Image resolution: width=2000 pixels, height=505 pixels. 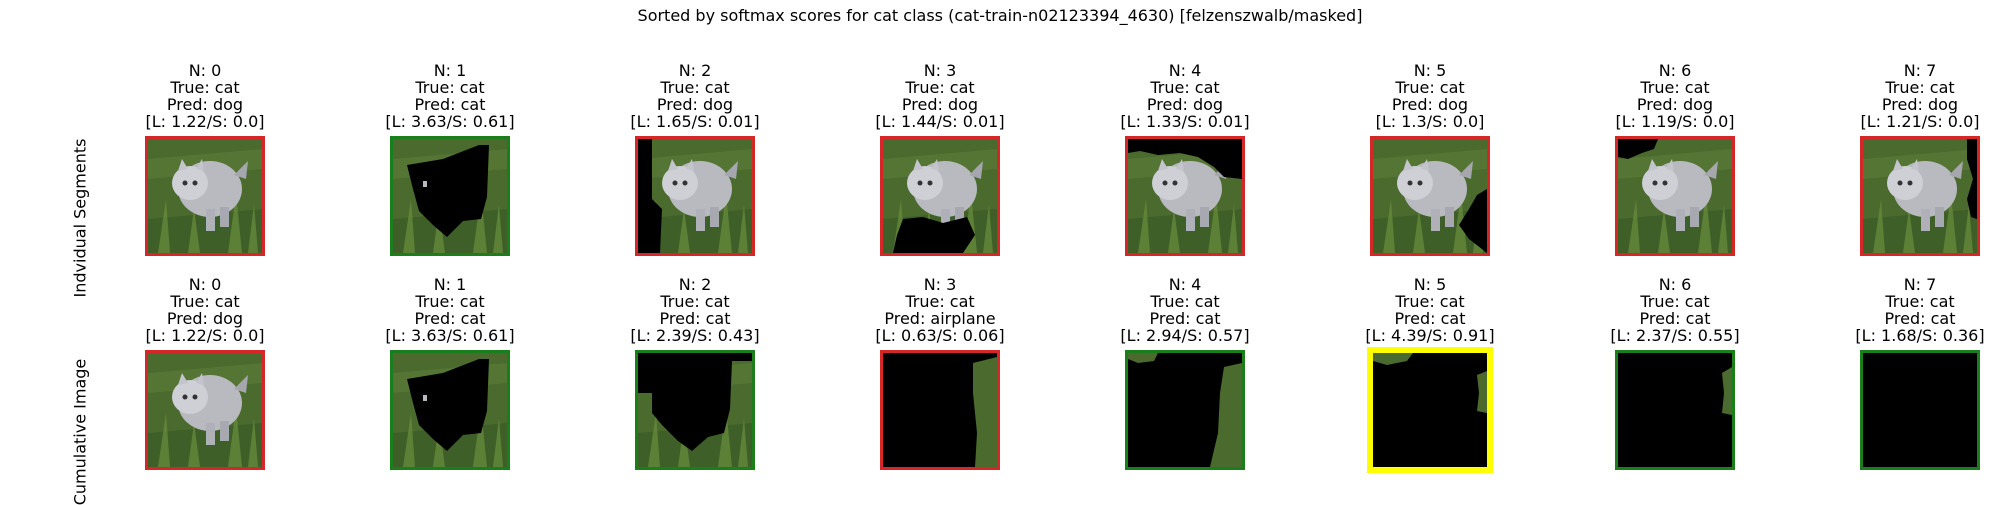 I want to click on score-label: [L: 1.3/S: 0.0], so click(x=1430, y=121).